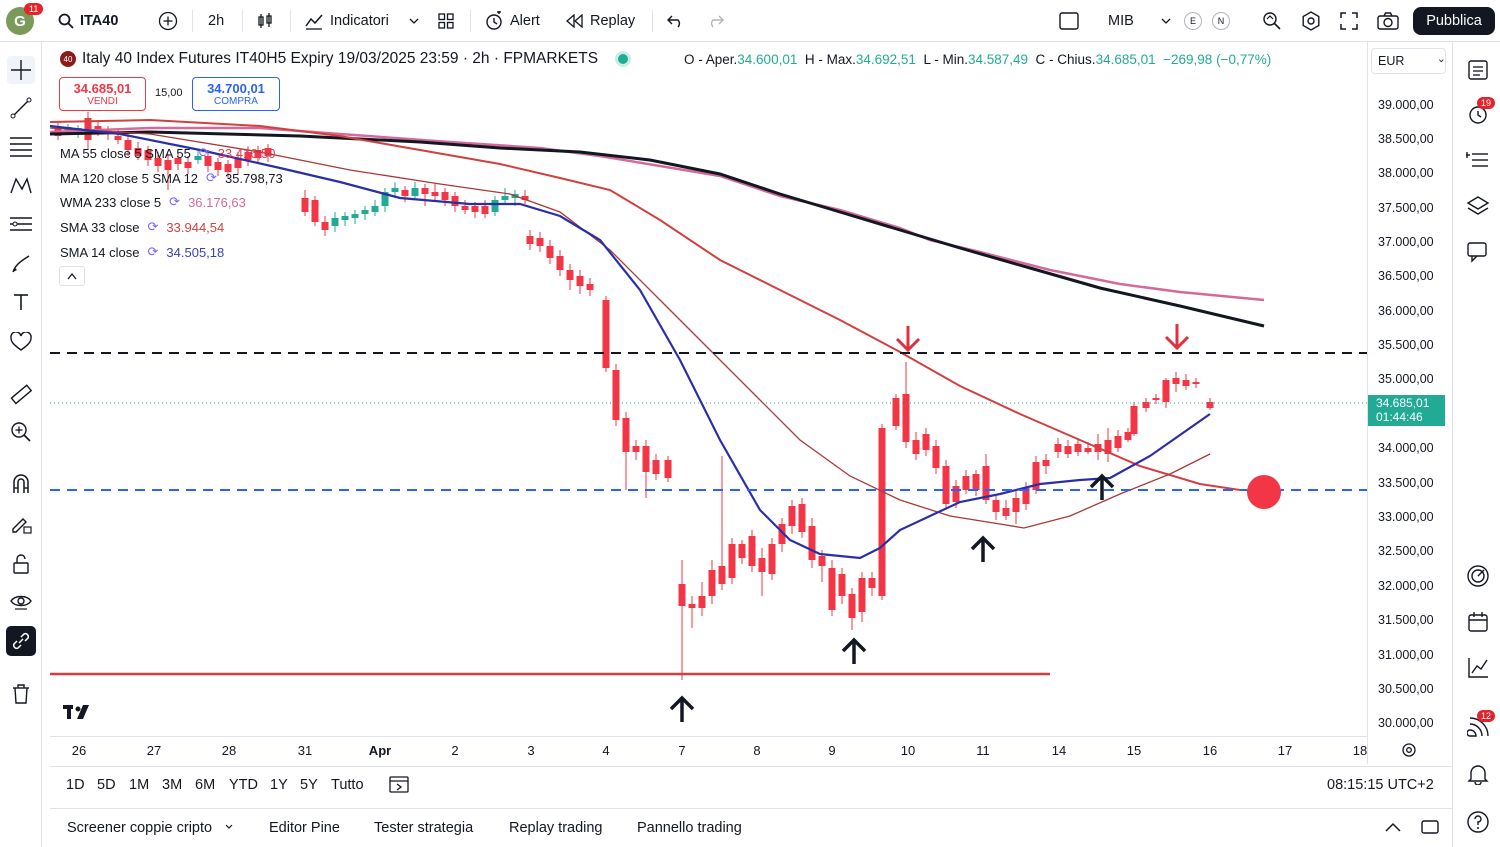  Describe the element at coordinates (21, 432) in the screenshot. I see `zoom-tool` at that location.